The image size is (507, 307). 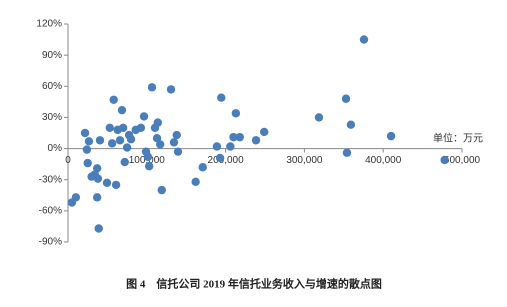 What do you see at coordinates (383, 160) in the screenshot?
I see `x-tick-label: 400,000` at bounding box center [383, 160].